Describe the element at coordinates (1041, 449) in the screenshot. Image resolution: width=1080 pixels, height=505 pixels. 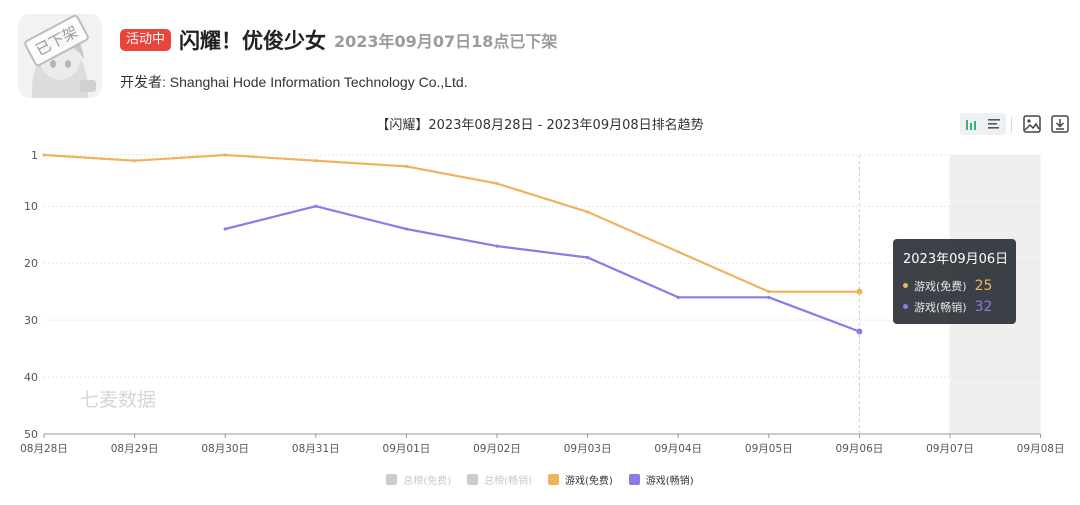
I see `x-tick-label: 09月08日` at that location.